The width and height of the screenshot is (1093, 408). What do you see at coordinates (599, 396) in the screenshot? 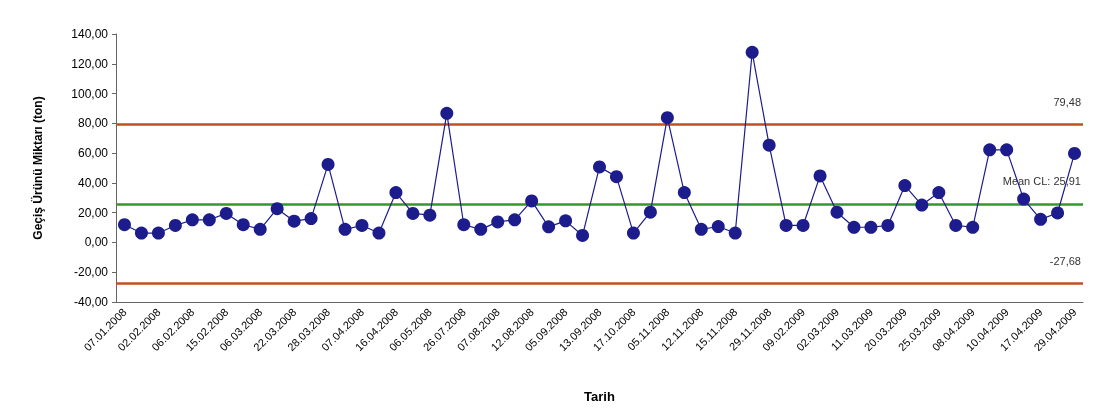
I see `x-axis-title: Tarih` at bounding box center [599, 396].